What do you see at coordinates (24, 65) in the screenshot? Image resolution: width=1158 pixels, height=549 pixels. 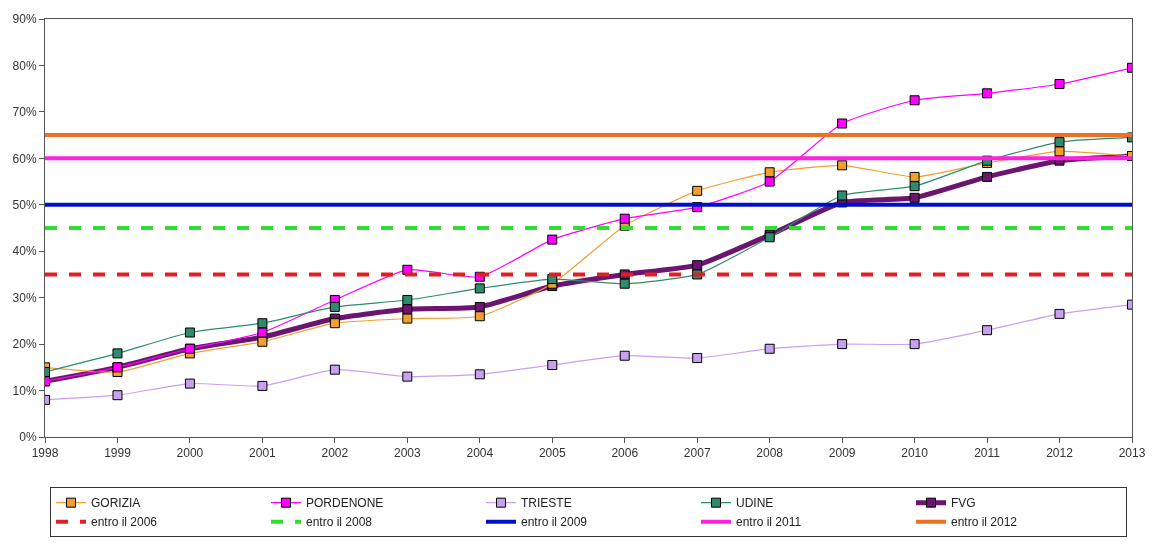 I see `y-tick-label: 80%` at bounding box center [24, 65].